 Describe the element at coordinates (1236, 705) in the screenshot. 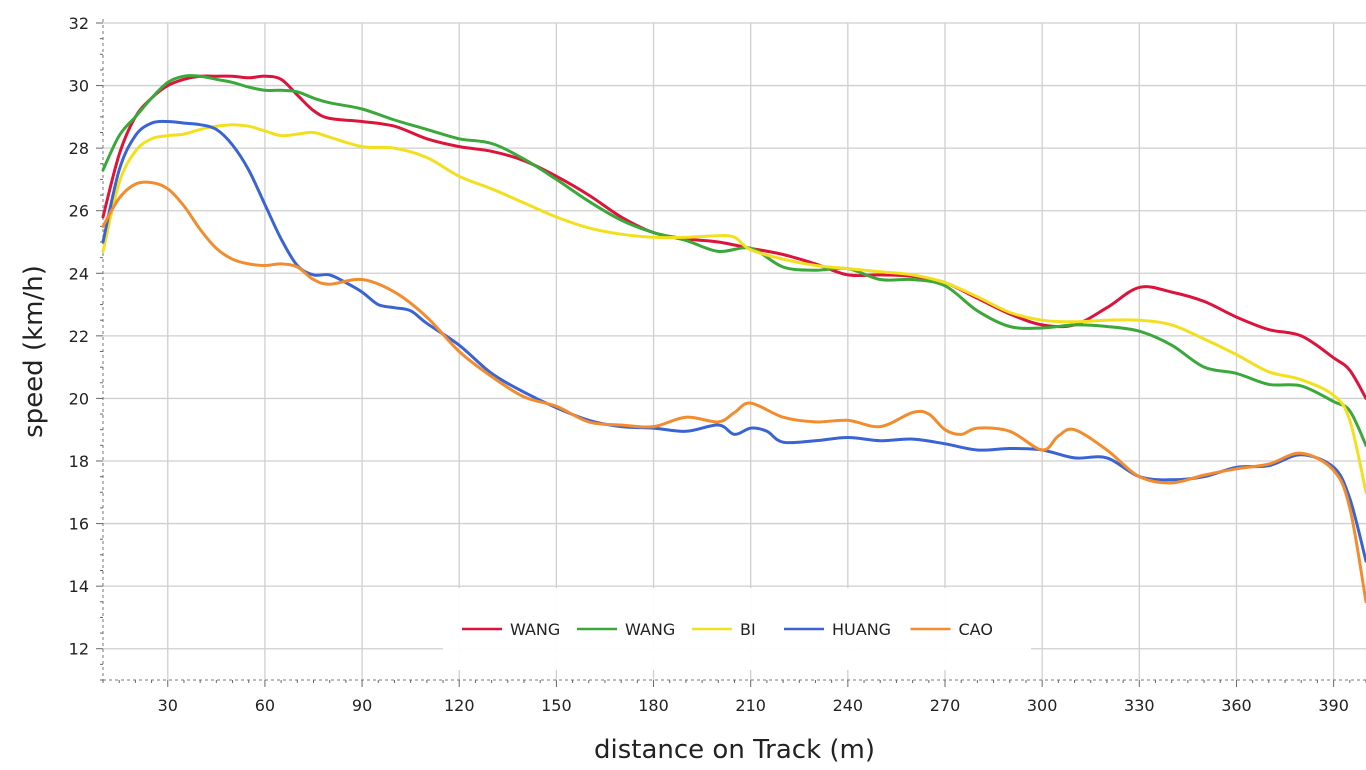

I see `x-tick-label: 360` at that location.